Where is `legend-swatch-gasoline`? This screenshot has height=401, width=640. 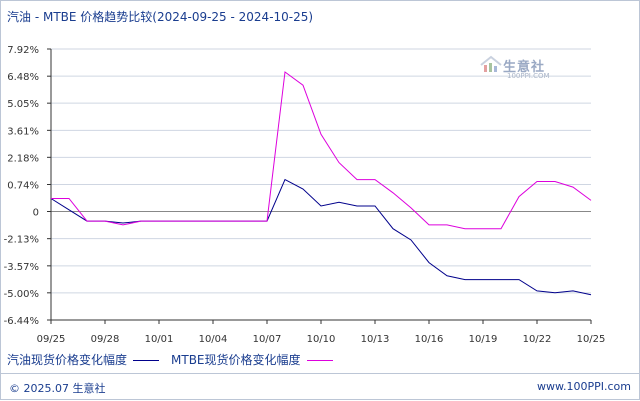
legend-swatch-gasoline is located at coordinates (146, 360).